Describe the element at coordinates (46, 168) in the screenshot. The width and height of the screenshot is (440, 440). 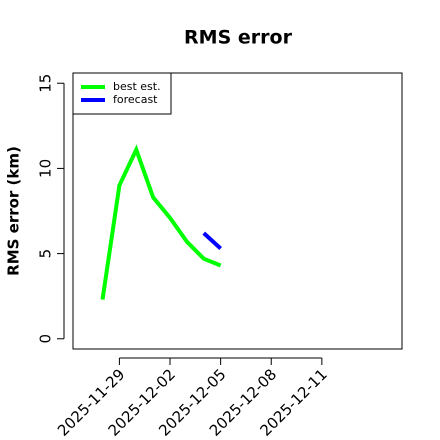
I see `y-tick-label: 10` at that location.